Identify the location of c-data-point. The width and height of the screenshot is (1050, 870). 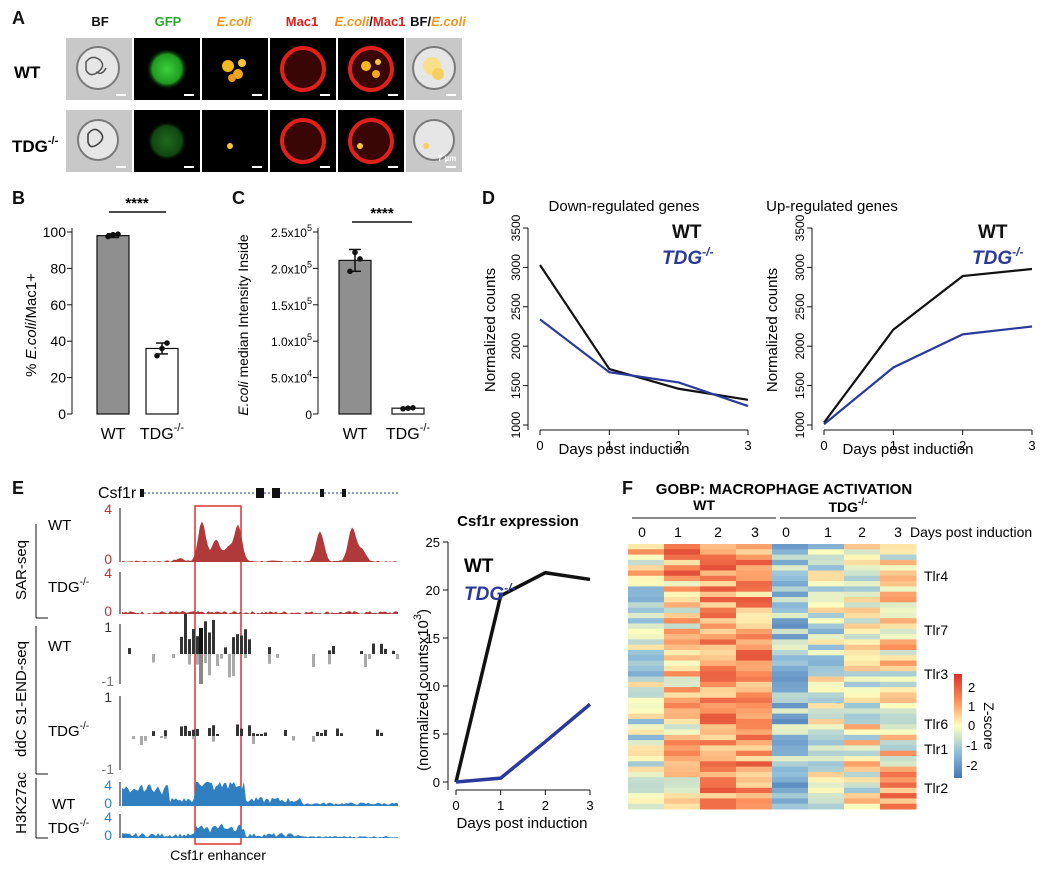
(350, 271).